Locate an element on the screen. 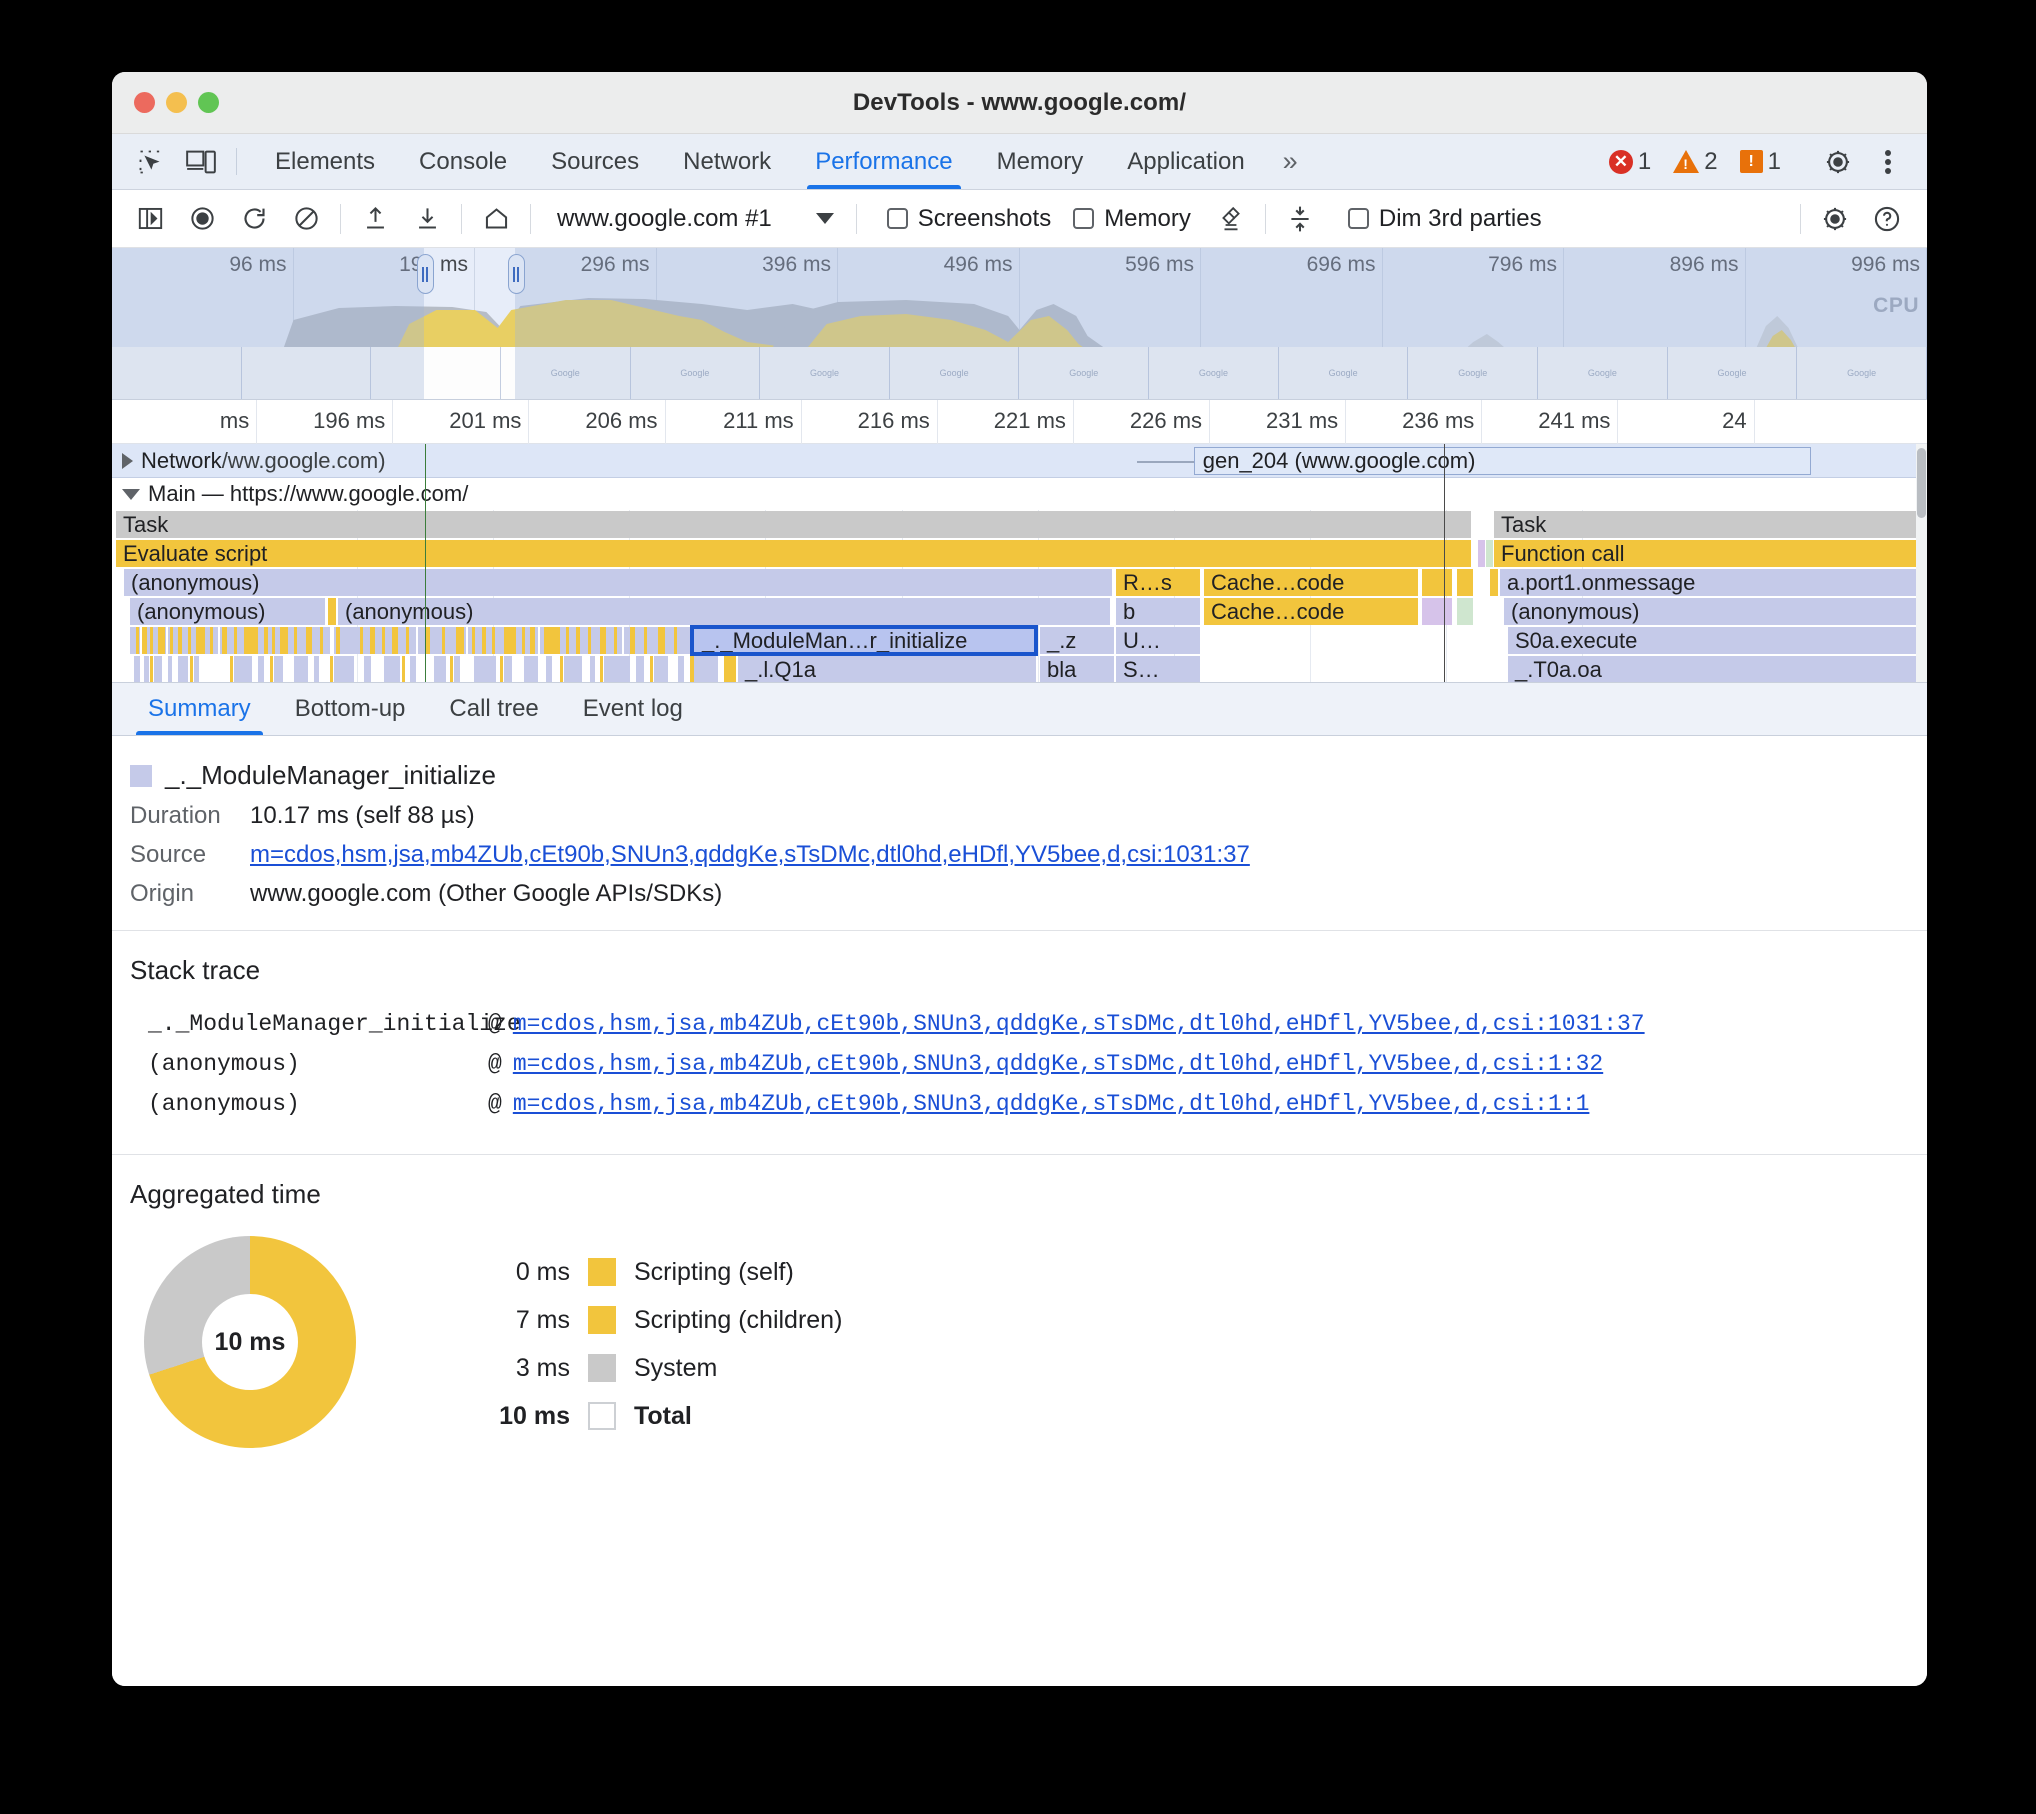 The height and width of the screenshot is (1814, 2036). main-track-header: Main — https://www.google.com/ is located at coordinates (1019, 494).